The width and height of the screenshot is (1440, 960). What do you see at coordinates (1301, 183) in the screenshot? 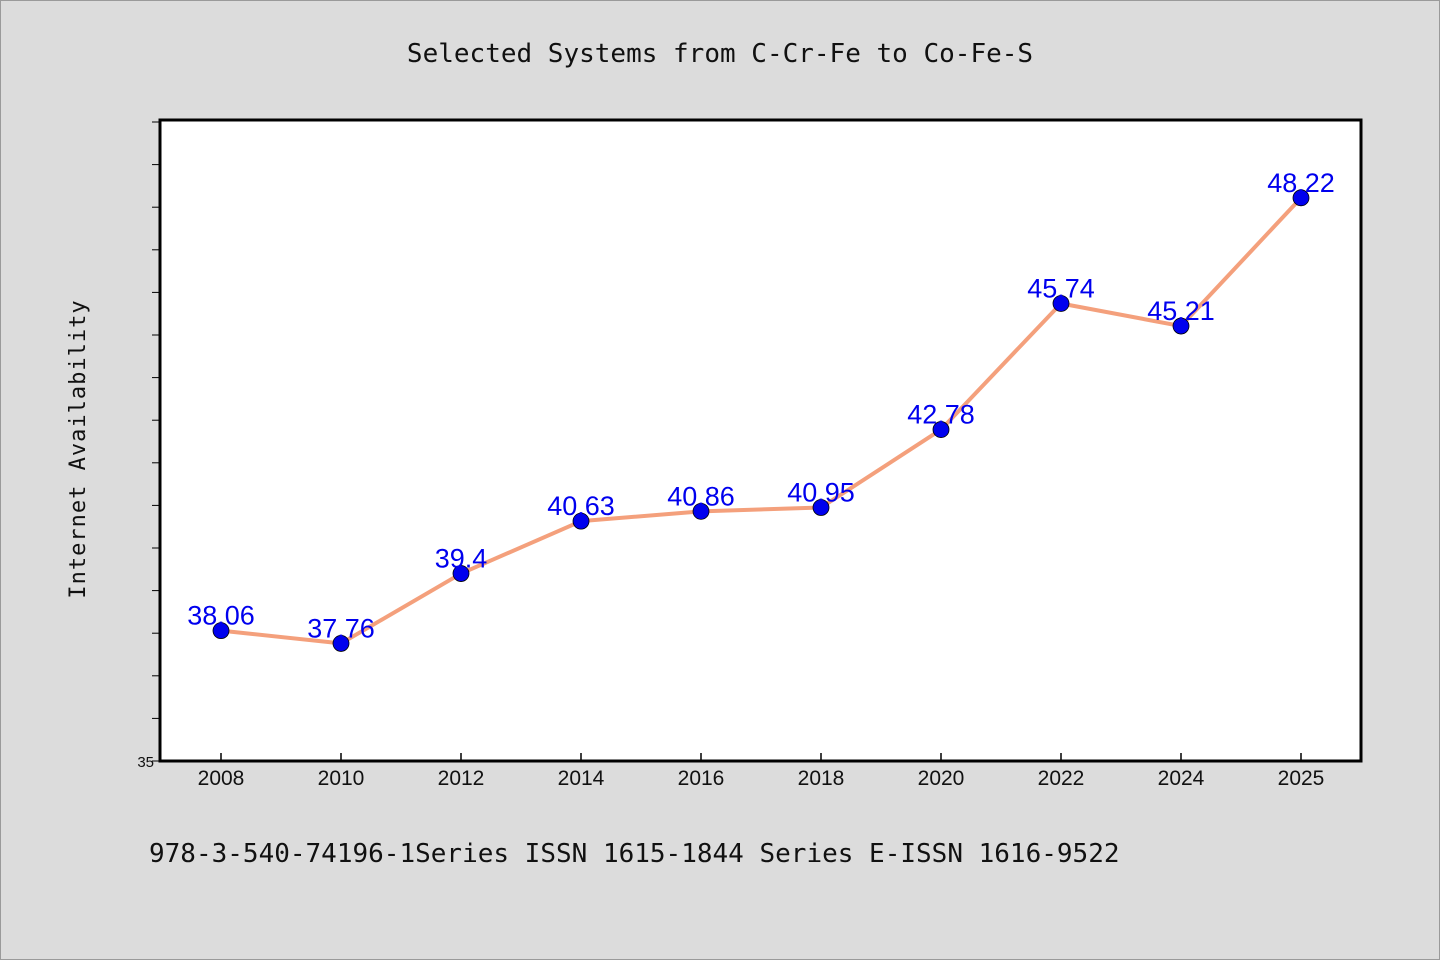
I see `data-label: 48.22` at bounding box center [1301, 183].